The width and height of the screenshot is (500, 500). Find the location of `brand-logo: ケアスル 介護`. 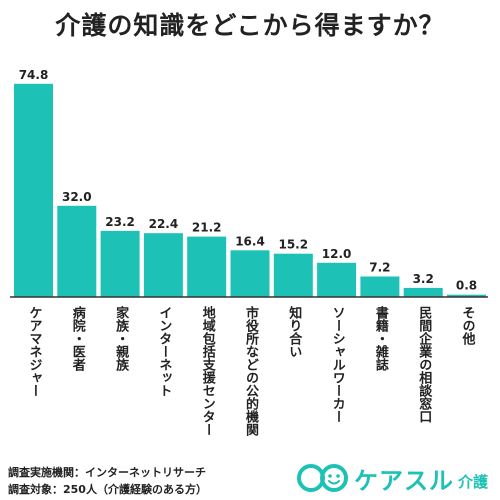

brand-logo: ケアスル 介護 is located at coordinates (392, 478).